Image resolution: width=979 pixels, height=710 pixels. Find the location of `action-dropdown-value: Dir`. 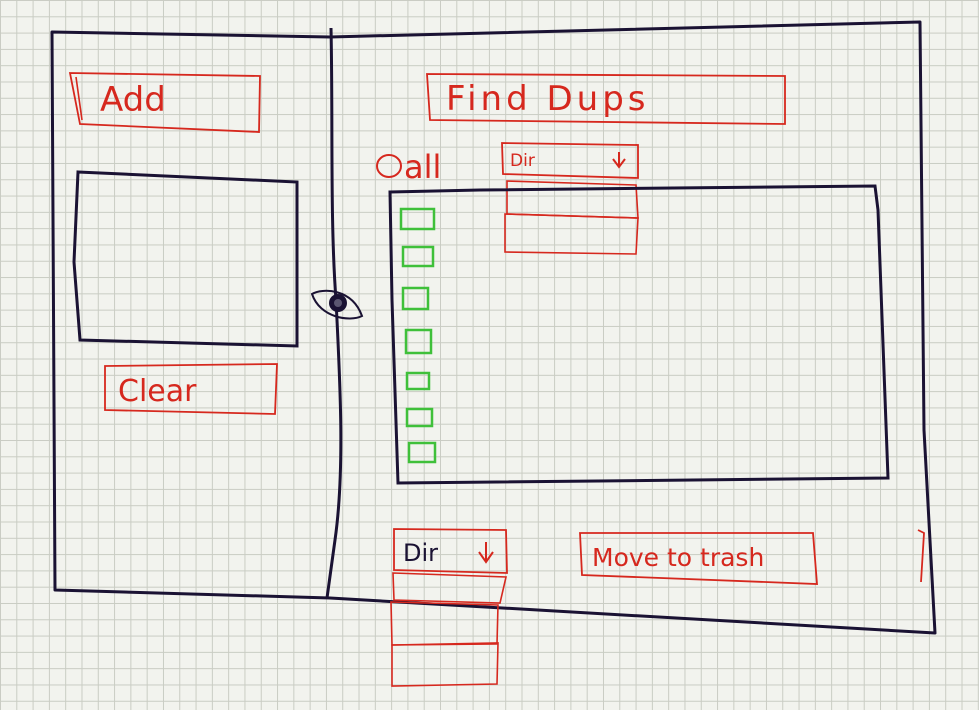

action-dropdown-value: Dir is located at coordinates (420, 553).